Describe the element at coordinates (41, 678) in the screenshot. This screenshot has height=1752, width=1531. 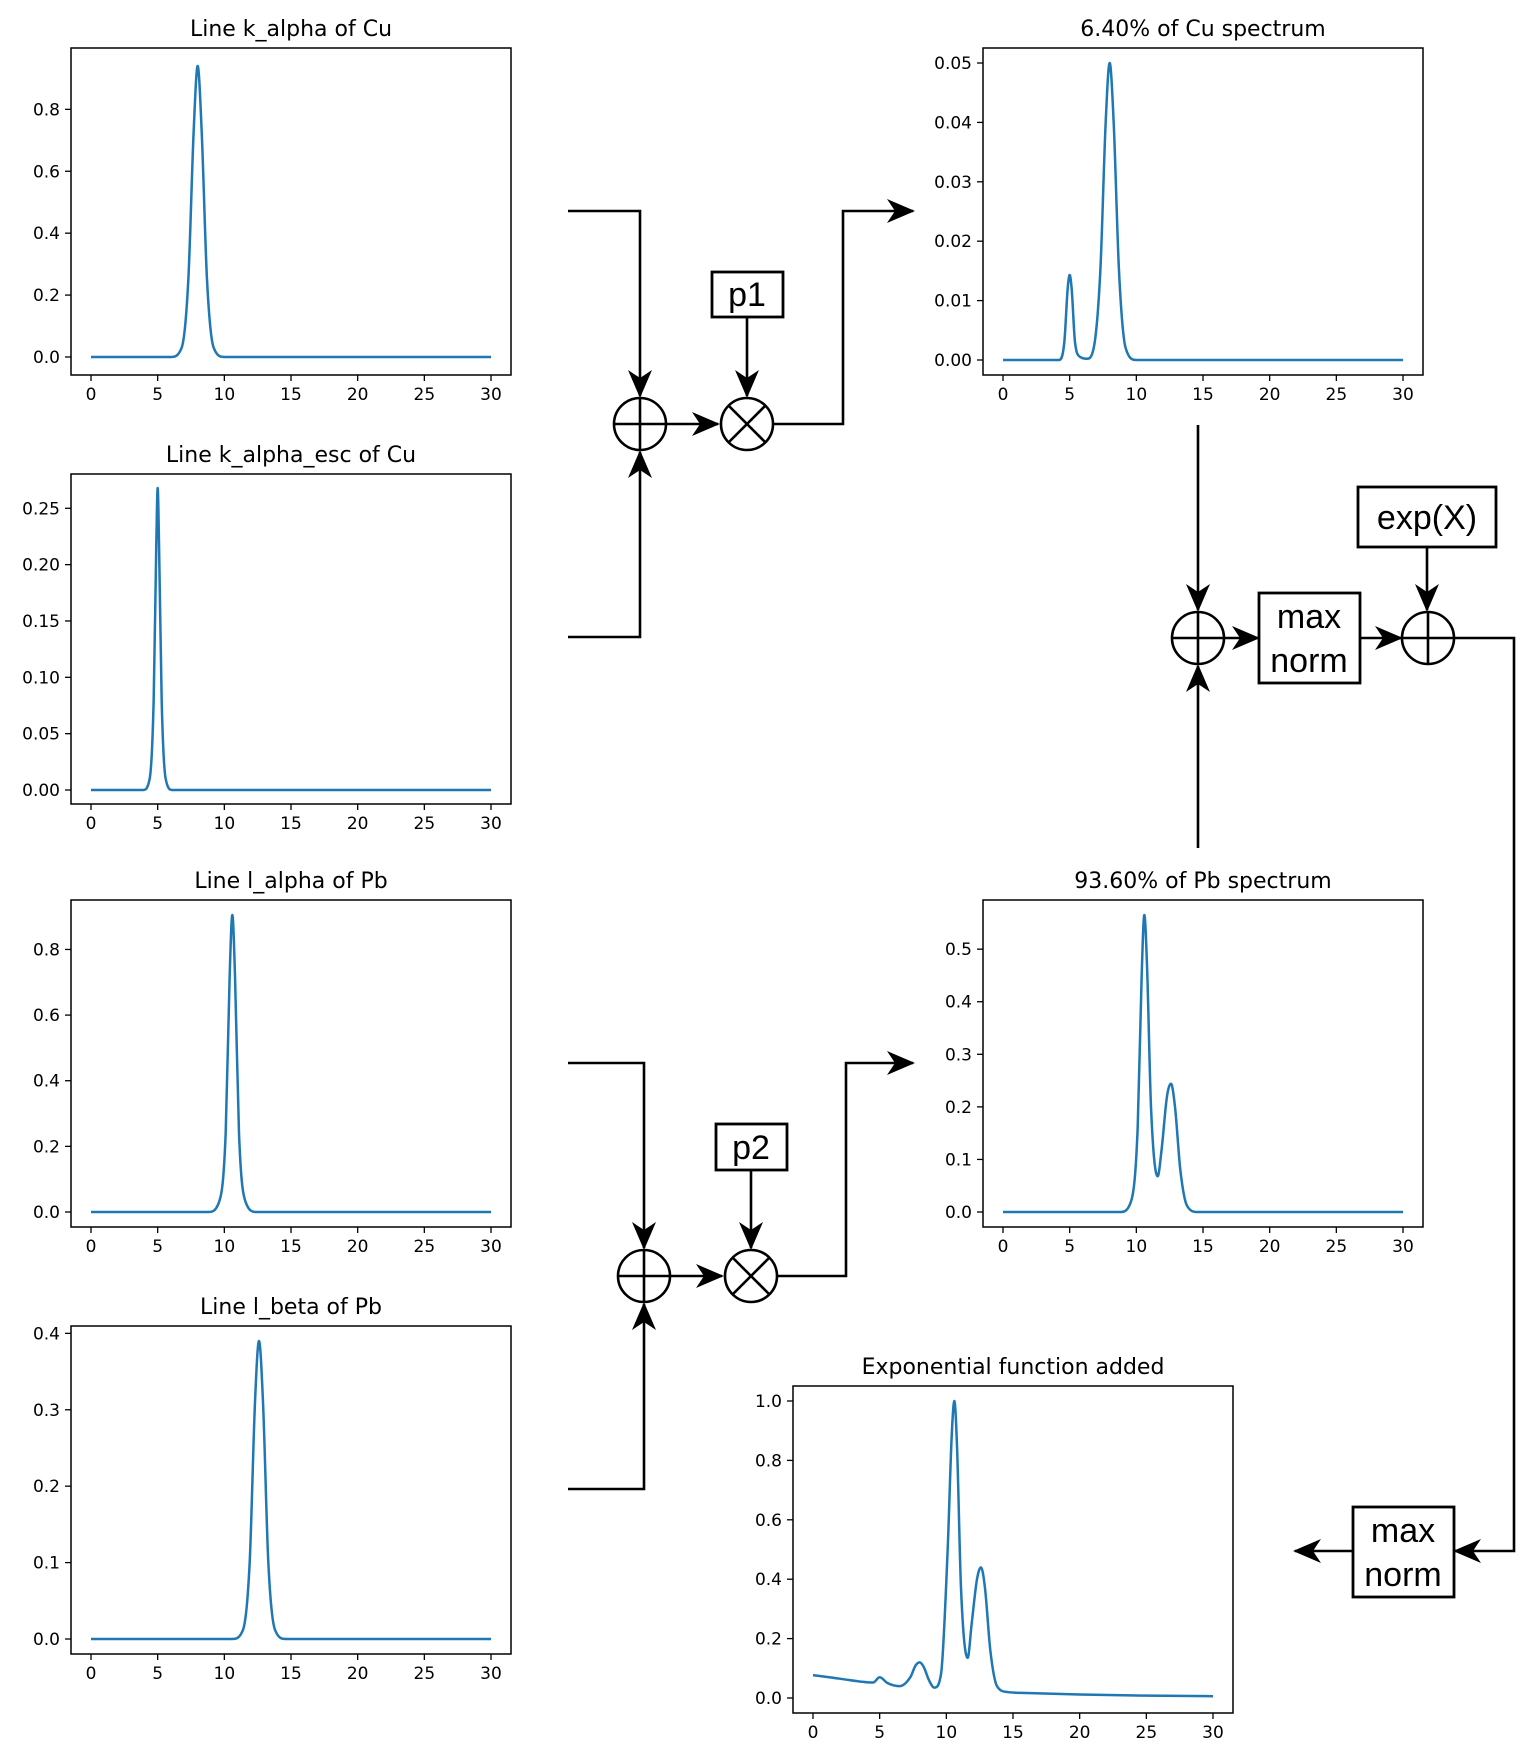
I see `y-tick-label: 0.10` at that location.